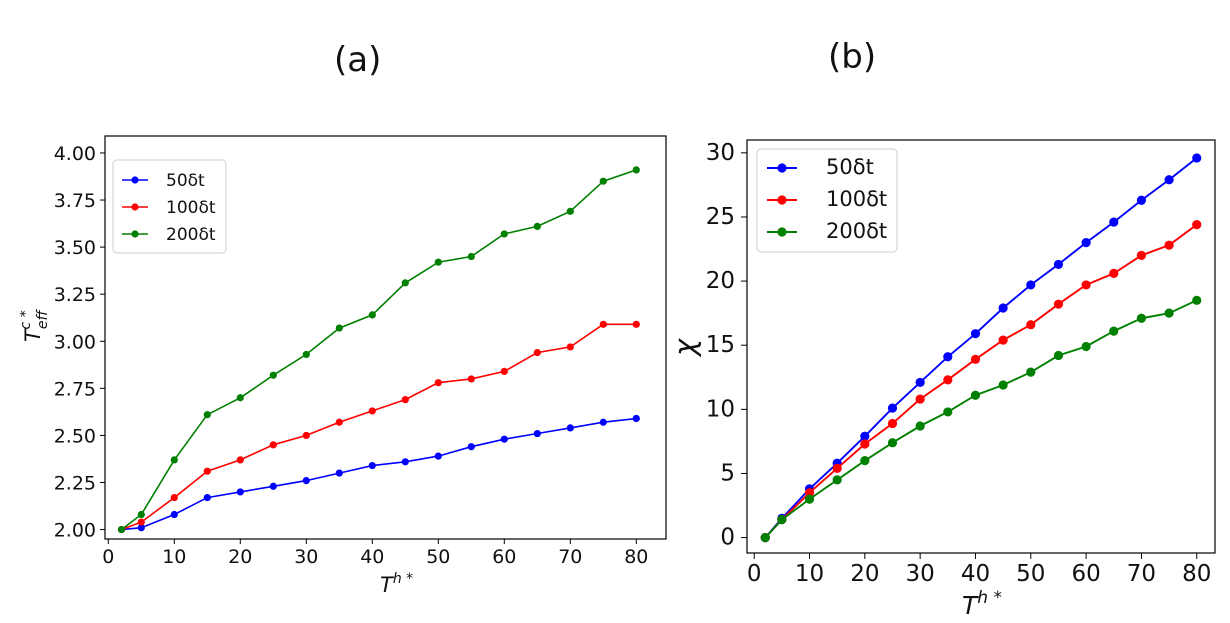  I want to click on chart-a-legend: 50δt 100δt 200δt, so click(169, 206).